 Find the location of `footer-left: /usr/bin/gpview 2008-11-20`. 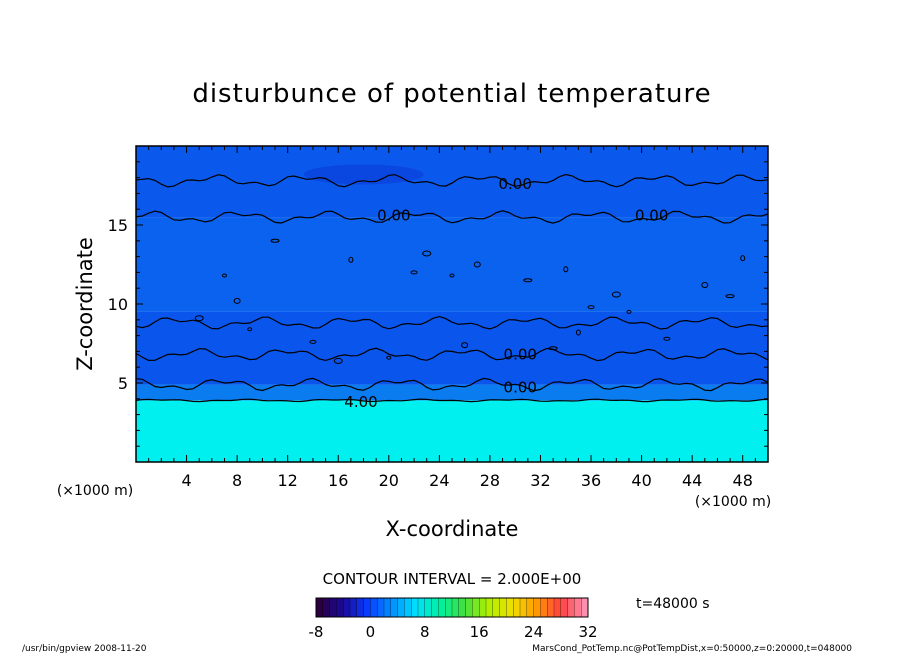

footer-left: /usr/bin/gpview 2008-11-20 is located at coordinates (84, 649).